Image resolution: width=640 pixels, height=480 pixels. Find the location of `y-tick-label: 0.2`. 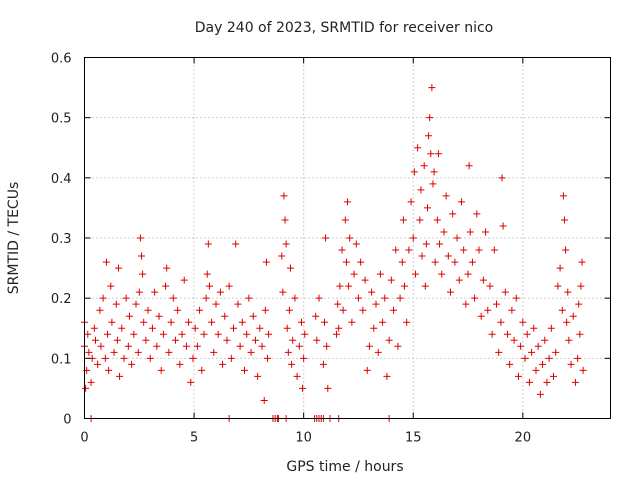

y-tick-label: 0.2 is located at coordinates (61, 299).